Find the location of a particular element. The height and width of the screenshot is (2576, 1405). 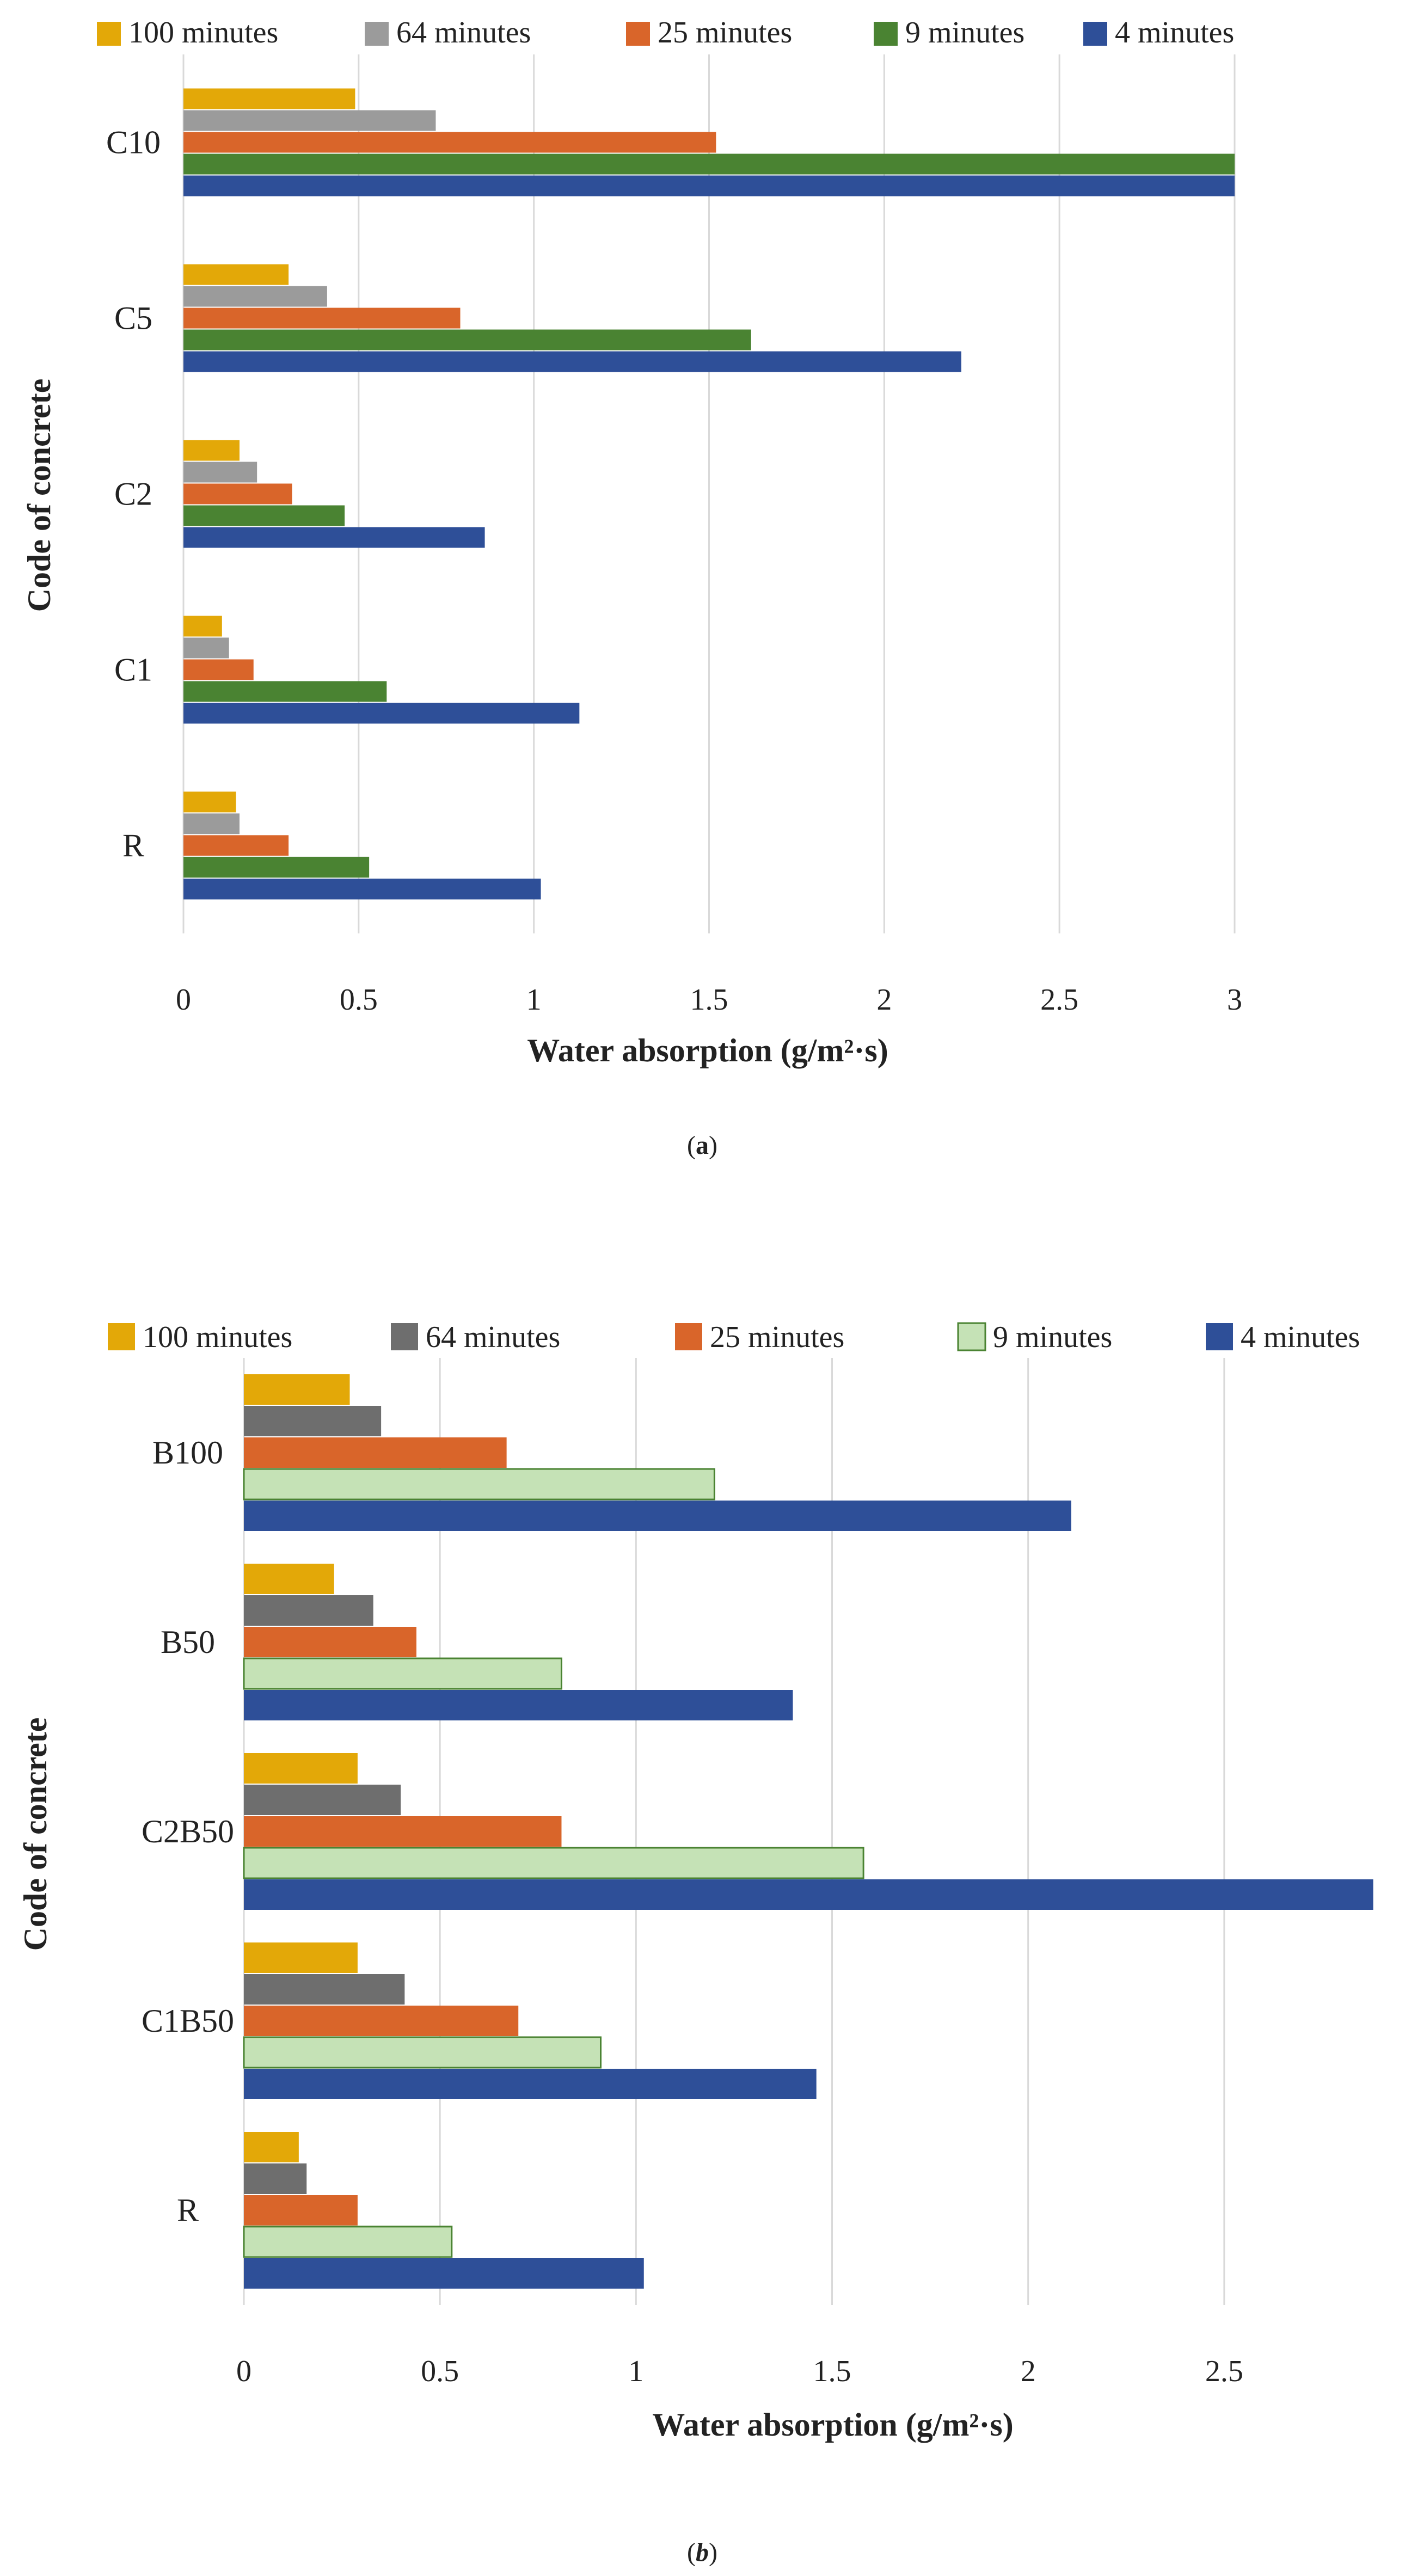

panel-b-legend-swatch-4-minutes is located at coordinates (1219, 1336).